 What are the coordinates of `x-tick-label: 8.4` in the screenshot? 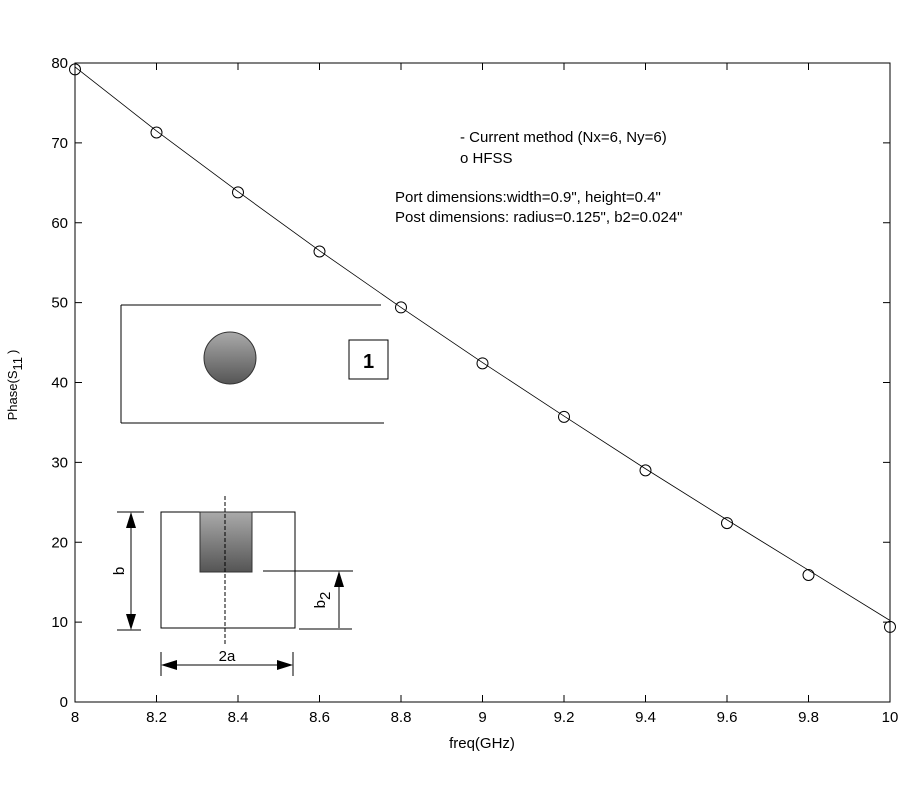 It's located at (238, 717).